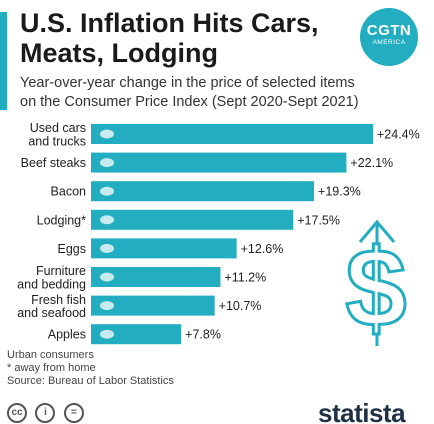 Image resolution: width=434 pixels, height=424 pixels. I want to click on egg-icon-shape, so click(107, 248).